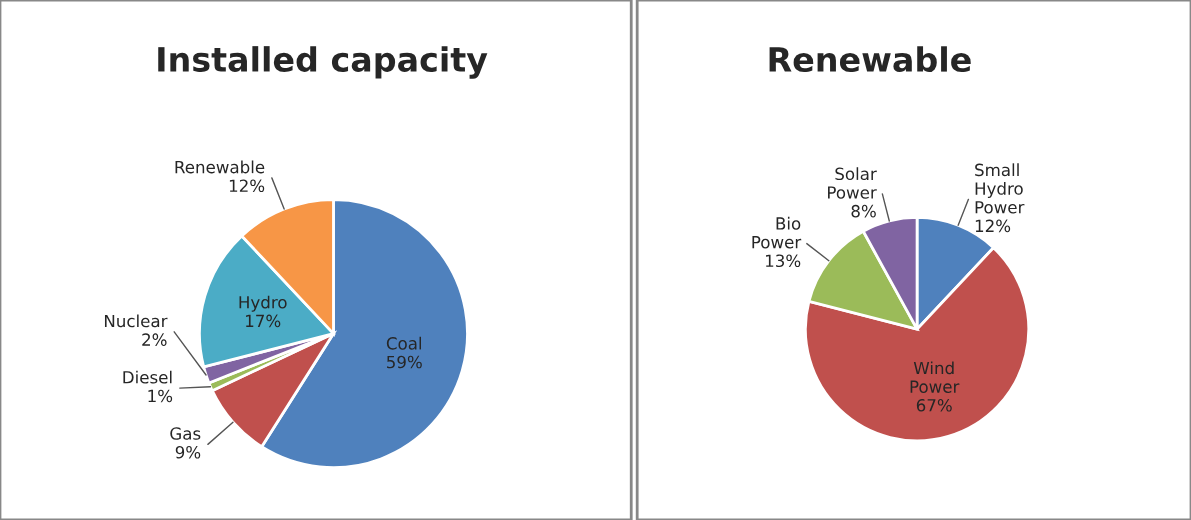 The height and width of the screenshot is (520, 1191). I want to click on slice-label: Wind Power, so click(935, 377).